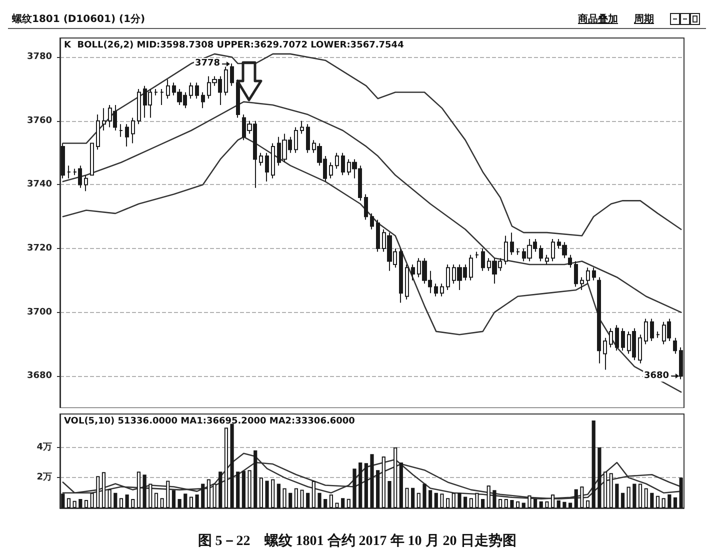 The image size is (714, 556). What do you see at coordinates (207, 63) in the screenshot?
I see `annotation: 3778` at bounding box center [207, 63].